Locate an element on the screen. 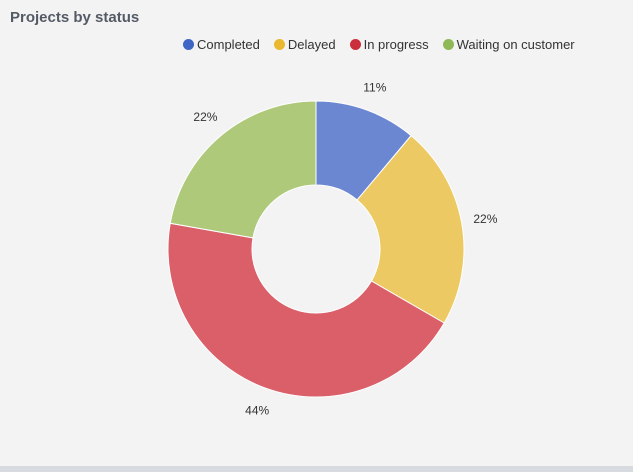  legend-dot-completed is located at coordinates (188, 44).